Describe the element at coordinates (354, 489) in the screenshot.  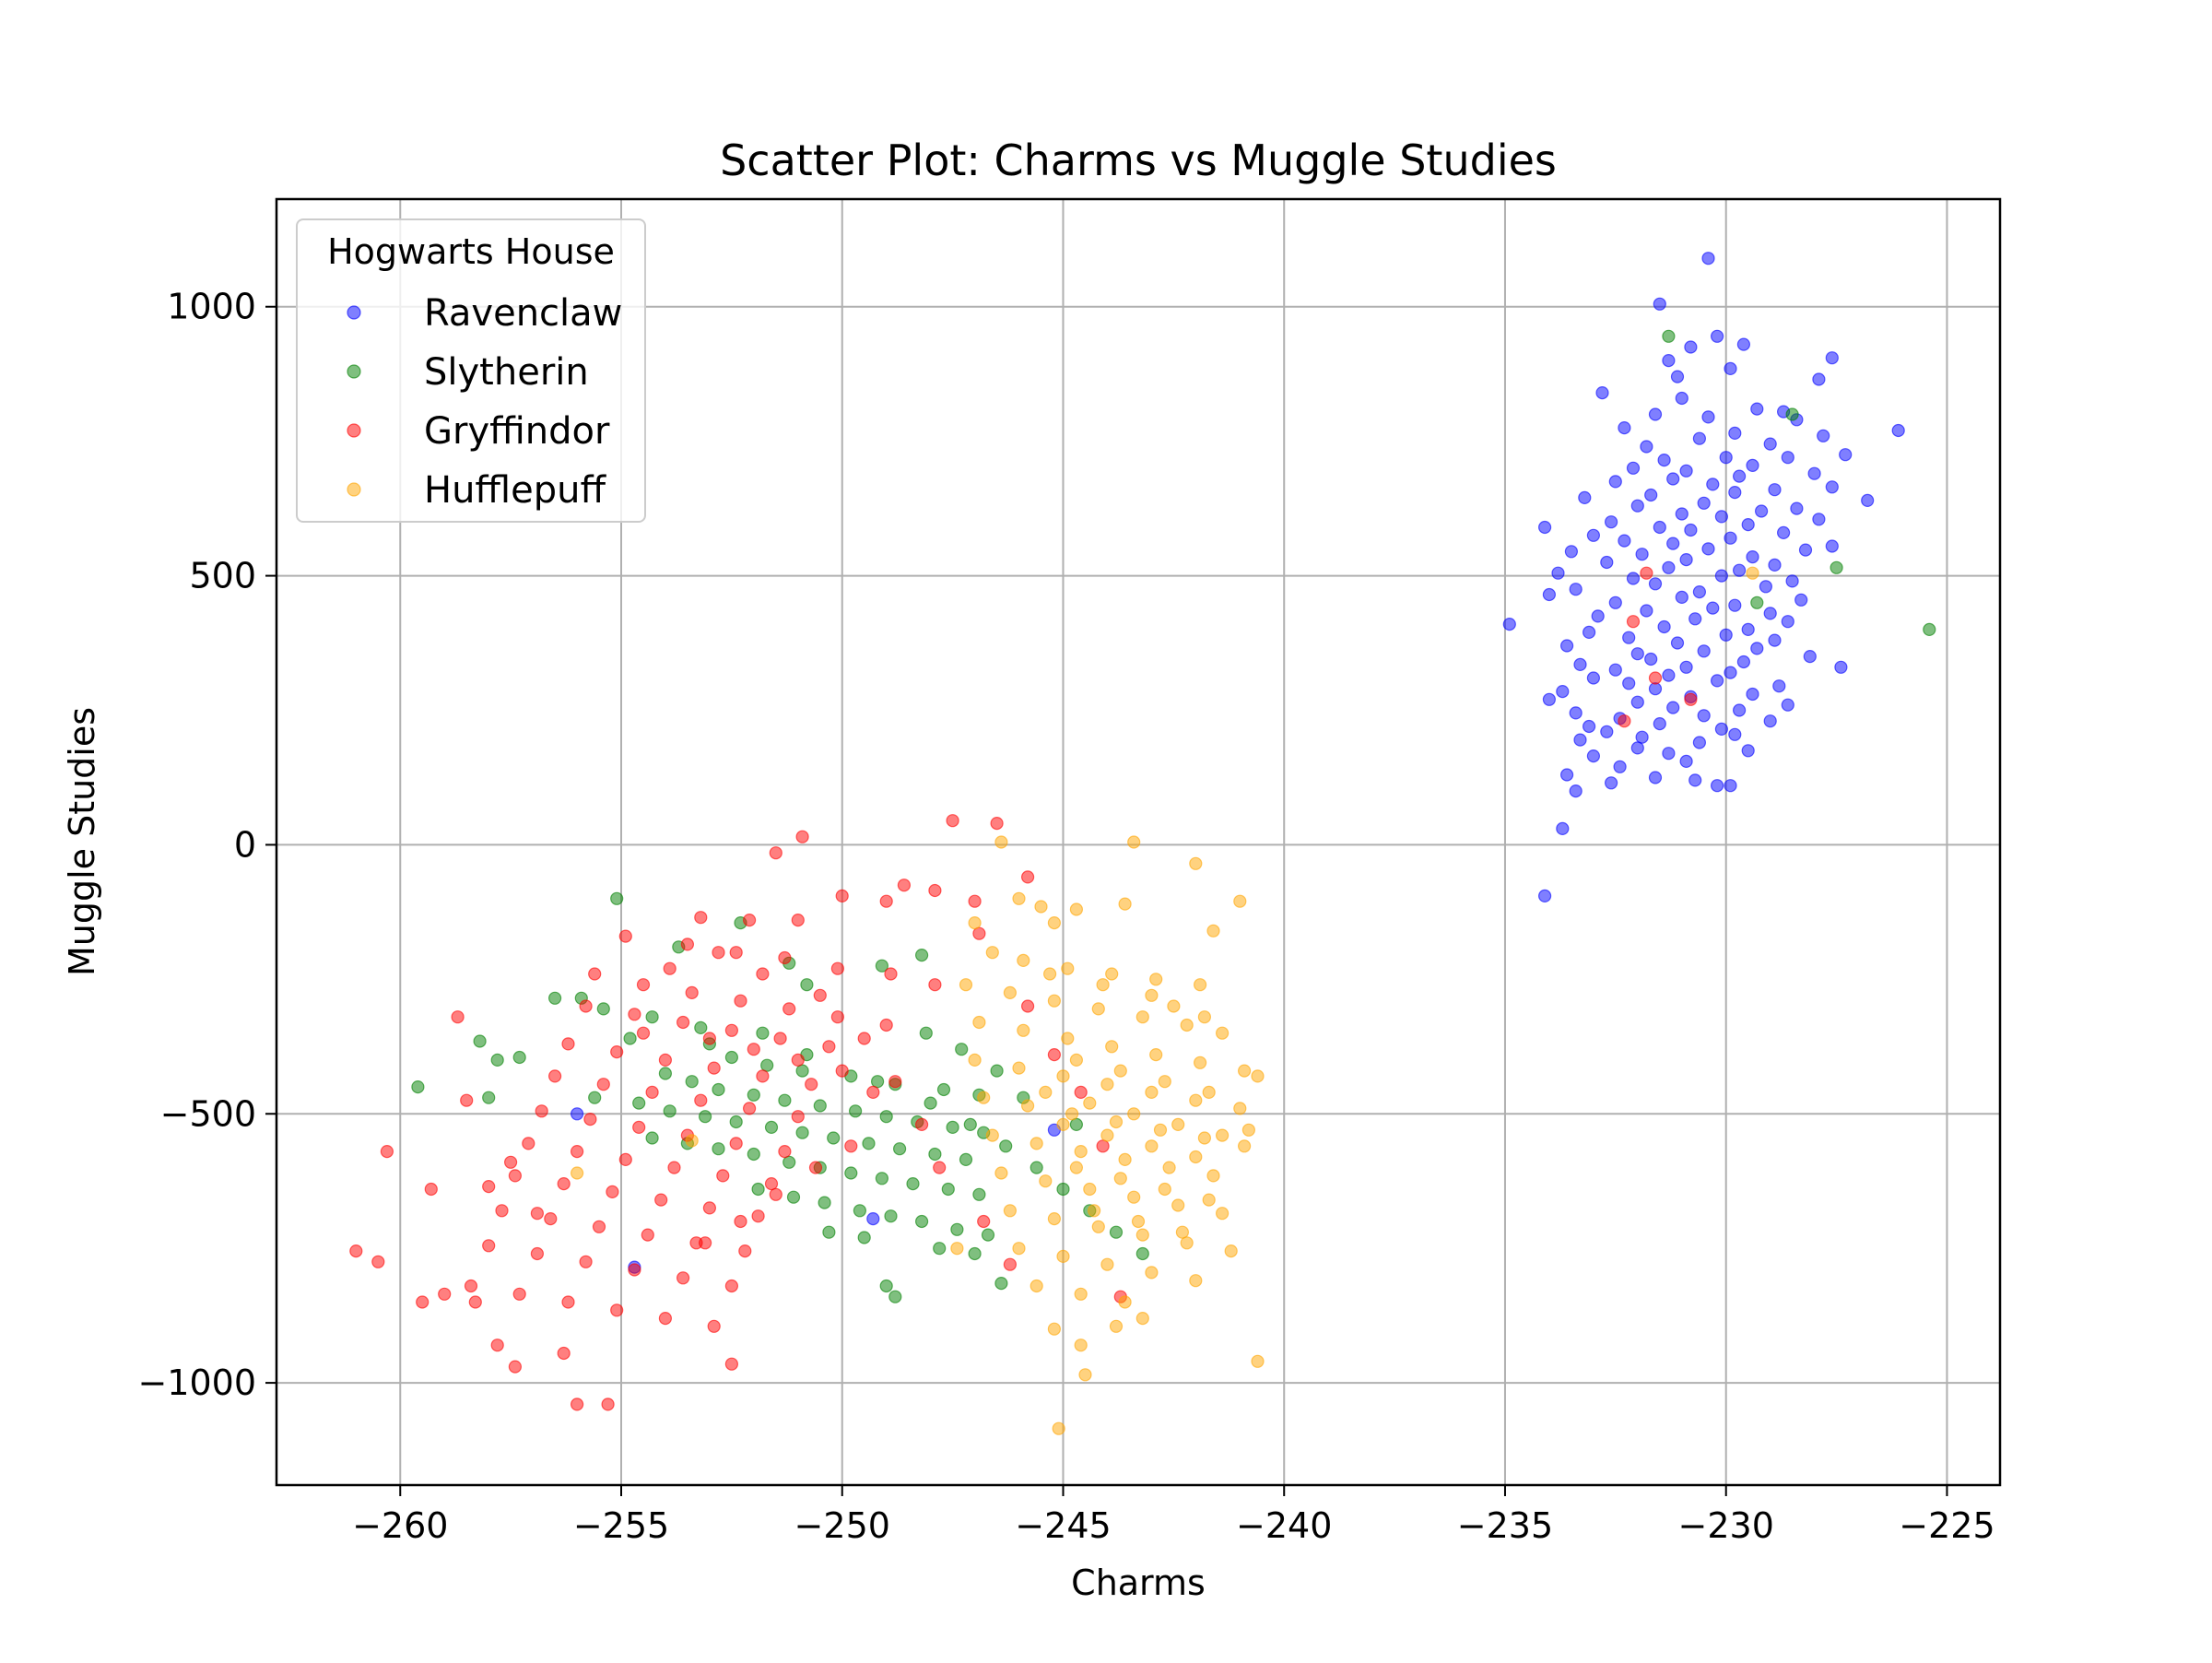
I see `legend-marker-hufflepuff` at that location.